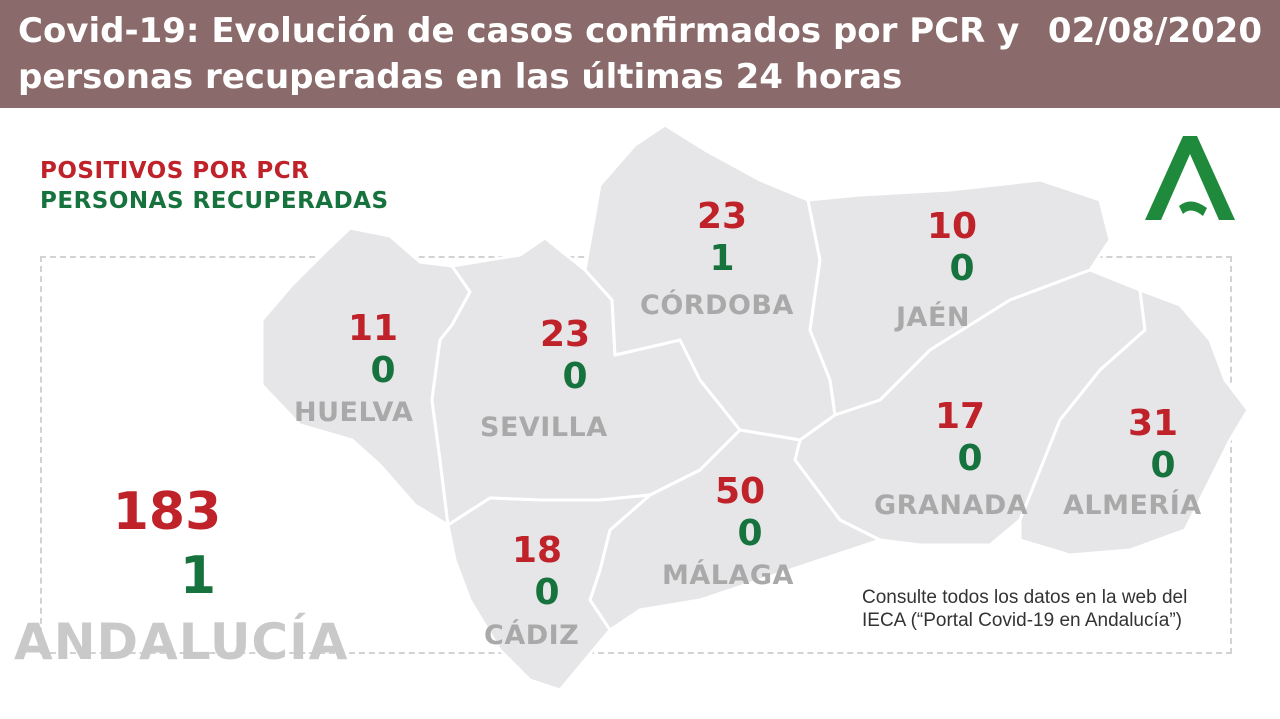  What do you see at coordinates (1153, 423) in the screenshot?
I see `almeria-positives: 31` at bounding box center [1153, 423].